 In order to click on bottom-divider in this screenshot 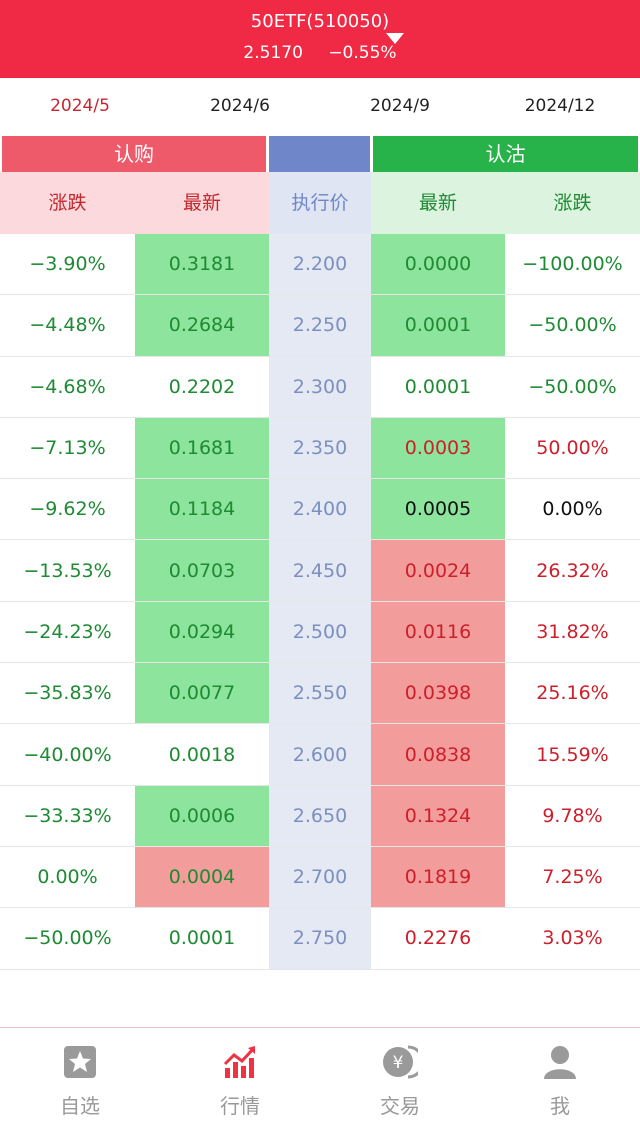, I will do `click(320, 1027)`.